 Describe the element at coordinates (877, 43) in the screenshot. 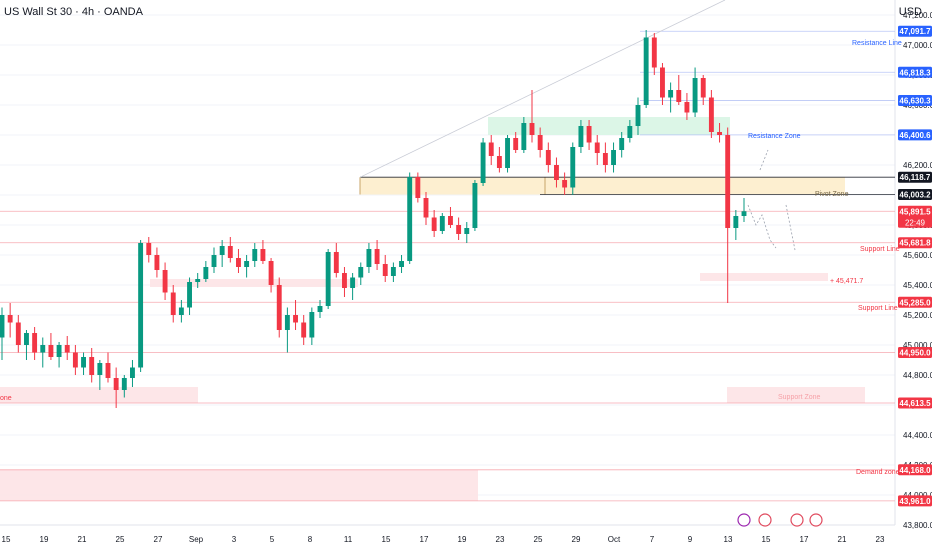

I see `resistance-line-label: Resistance Line` at that location.